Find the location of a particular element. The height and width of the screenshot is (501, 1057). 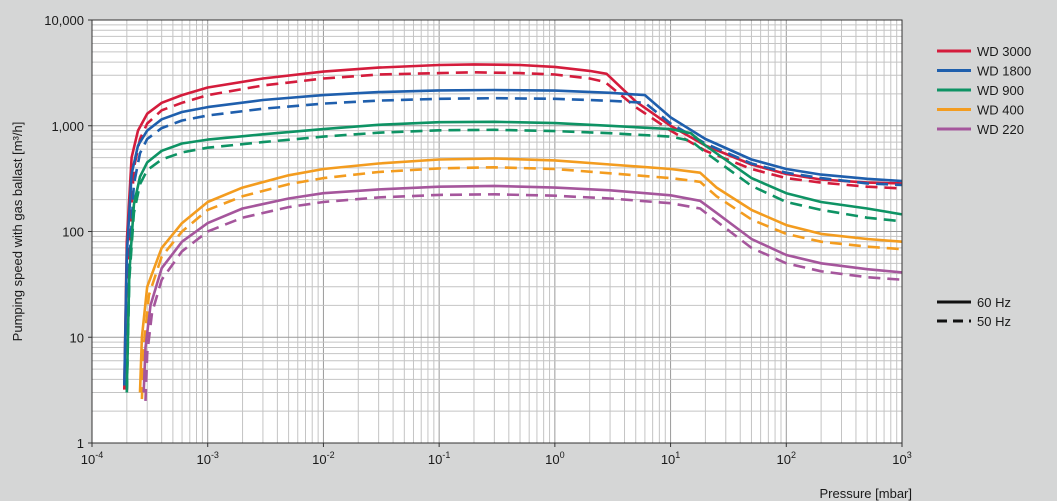

legend-label: 60 Hz is located at coordinates (994, 302).